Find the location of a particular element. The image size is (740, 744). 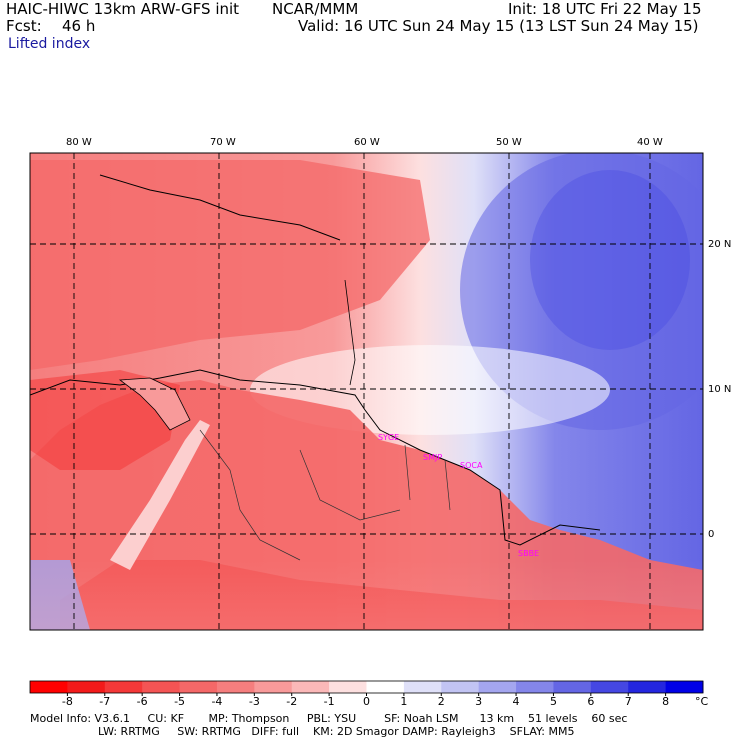

lon-label: 80 W is located at coordinates (79, 142).